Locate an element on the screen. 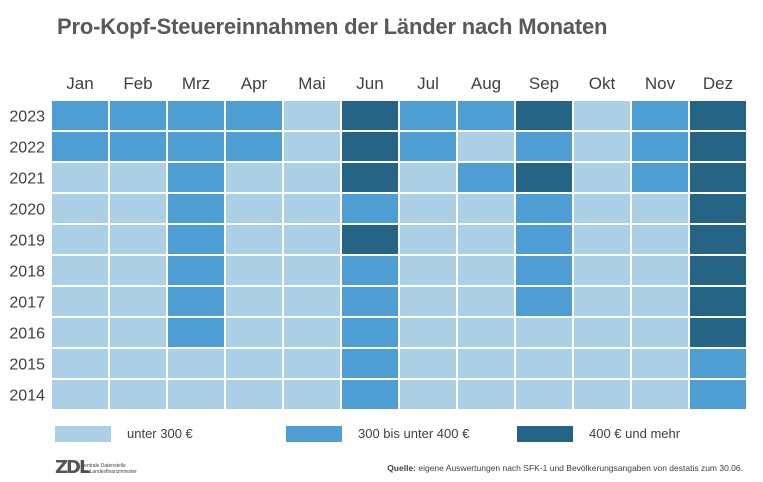  row-label-2021: 2021 is located at coordinates (27, 179).